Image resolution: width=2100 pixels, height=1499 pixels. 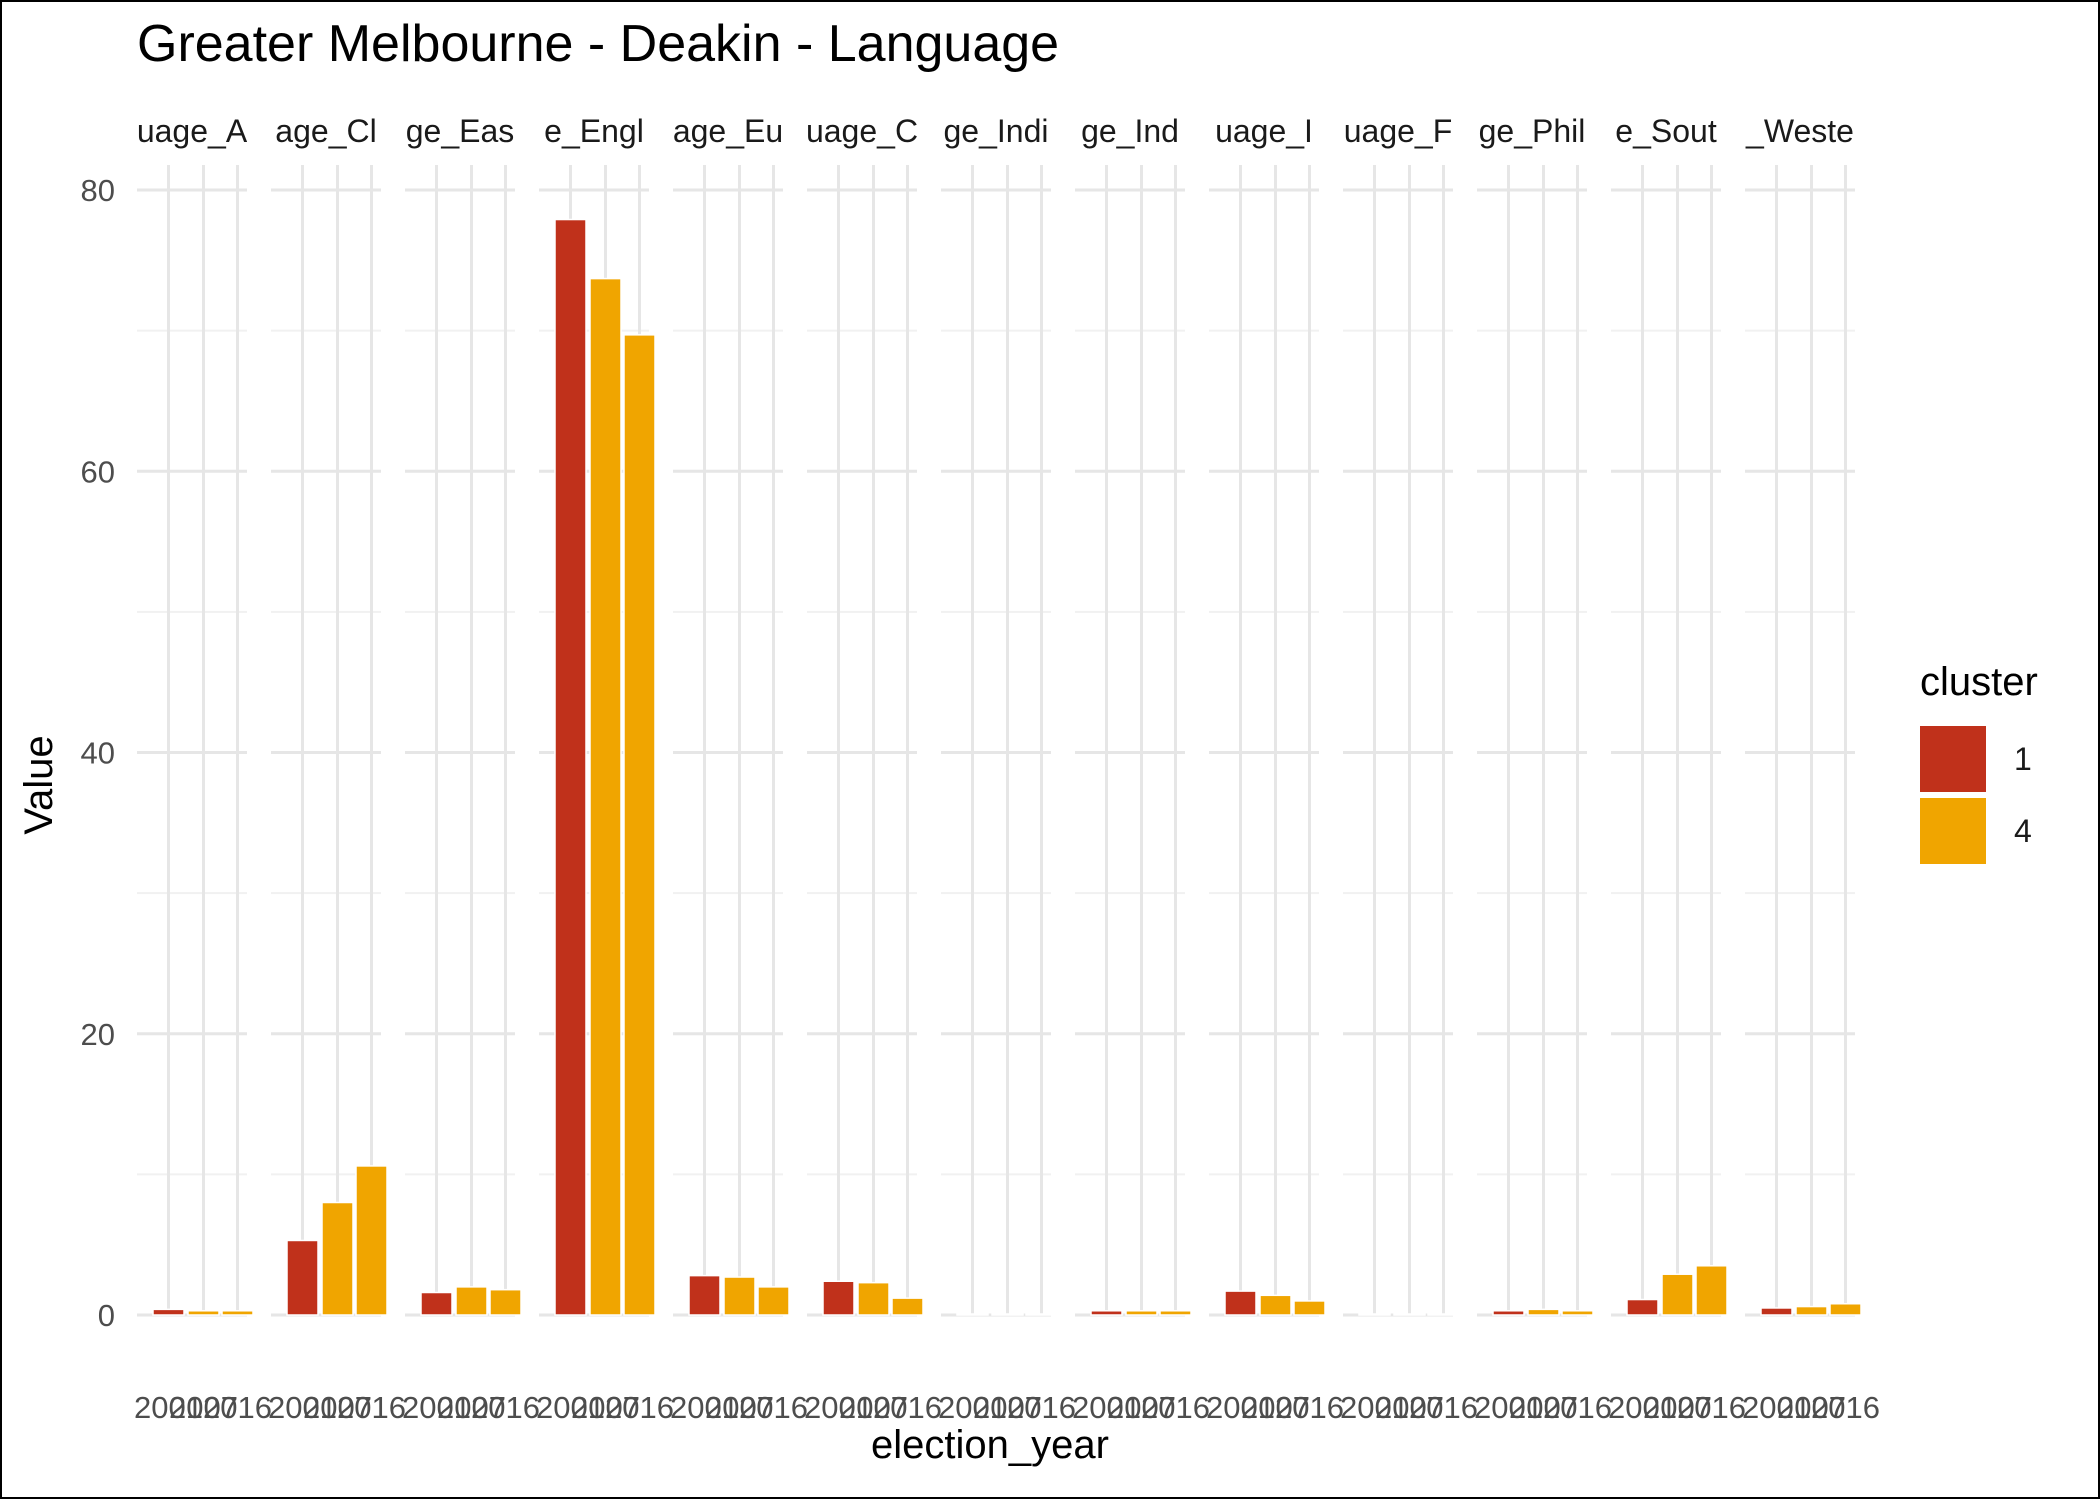 I want to click on facet-strip-label: uage_C, so click(x=862, y=131).